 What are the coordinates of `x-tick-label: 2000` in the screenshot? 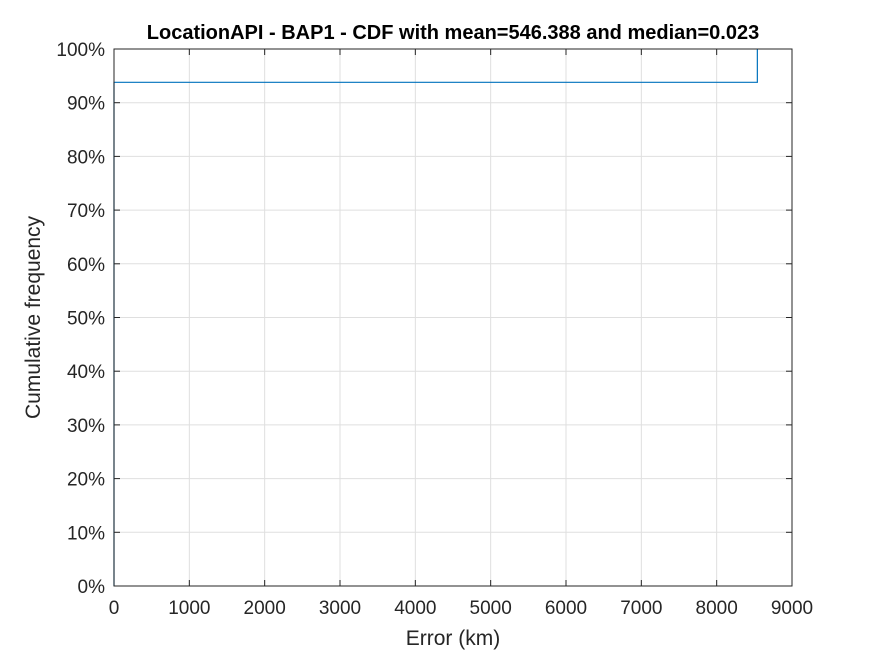 It's located at (265, 608).